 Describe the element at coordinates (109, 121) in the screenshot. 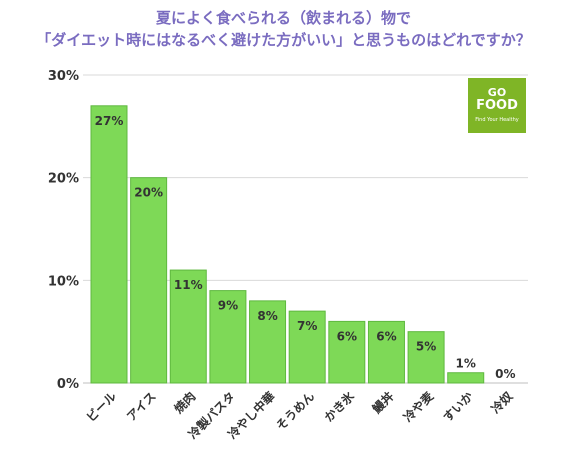

I see `data-label: 27%` at that location.